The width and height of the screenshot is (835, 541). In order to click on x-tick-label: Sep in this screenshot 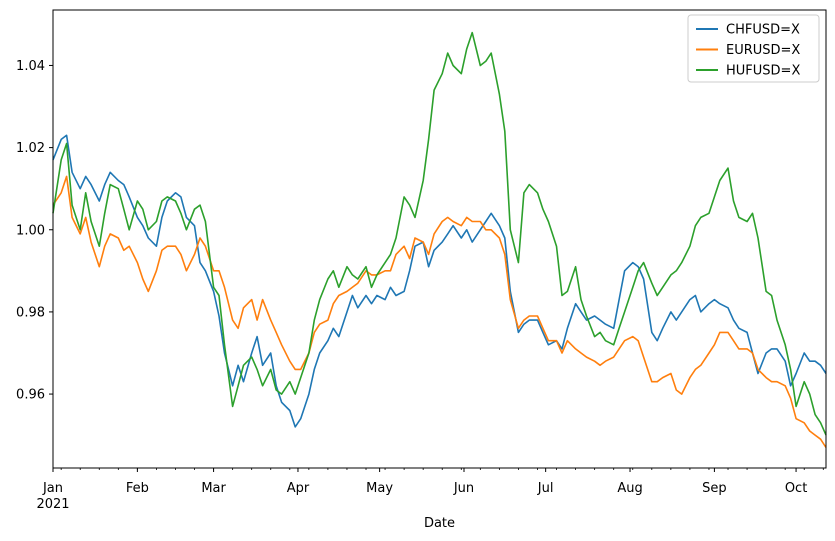, I will do `click(714, 488)`.